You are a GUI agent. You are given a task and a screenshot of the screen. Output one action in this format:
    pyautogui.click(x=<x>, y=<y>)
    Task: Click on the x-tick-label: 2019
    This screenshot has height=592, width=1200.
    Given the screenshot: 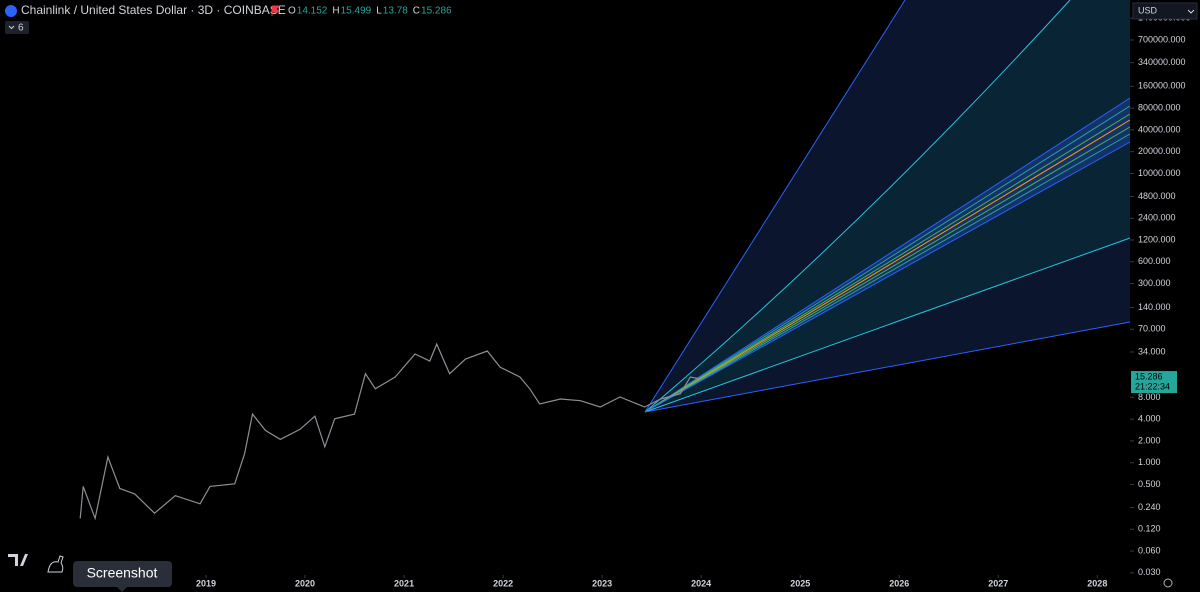 What is the action you would take?
    pyautogui.click(x=206, y=583)
    